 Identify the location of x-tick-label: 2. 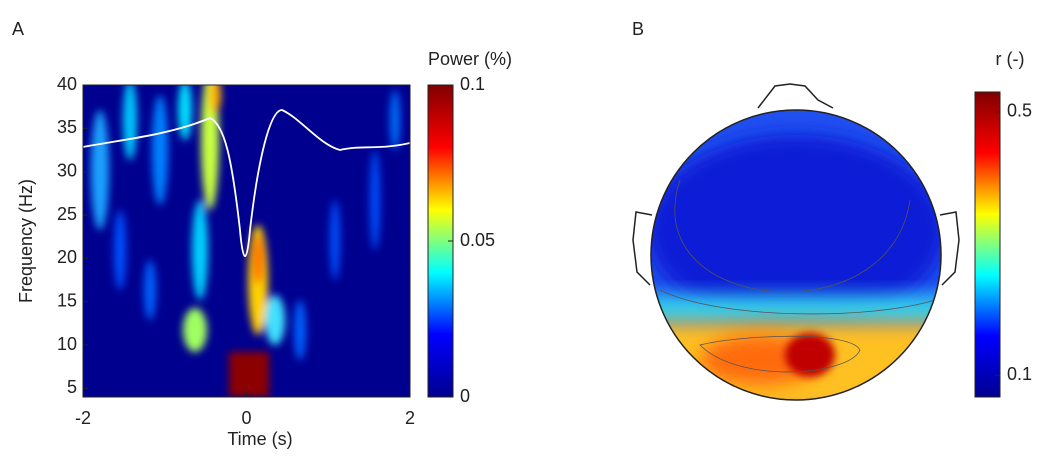
(410, 418).